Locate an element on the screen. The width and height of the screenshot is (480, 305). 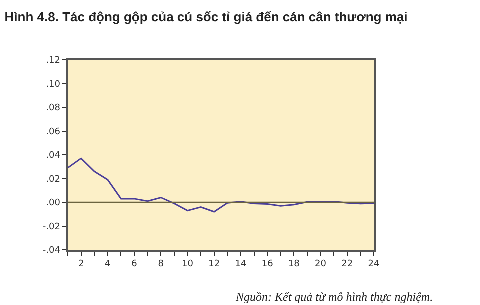
x-tick-label: 8 is located at coordinates (161, 265).